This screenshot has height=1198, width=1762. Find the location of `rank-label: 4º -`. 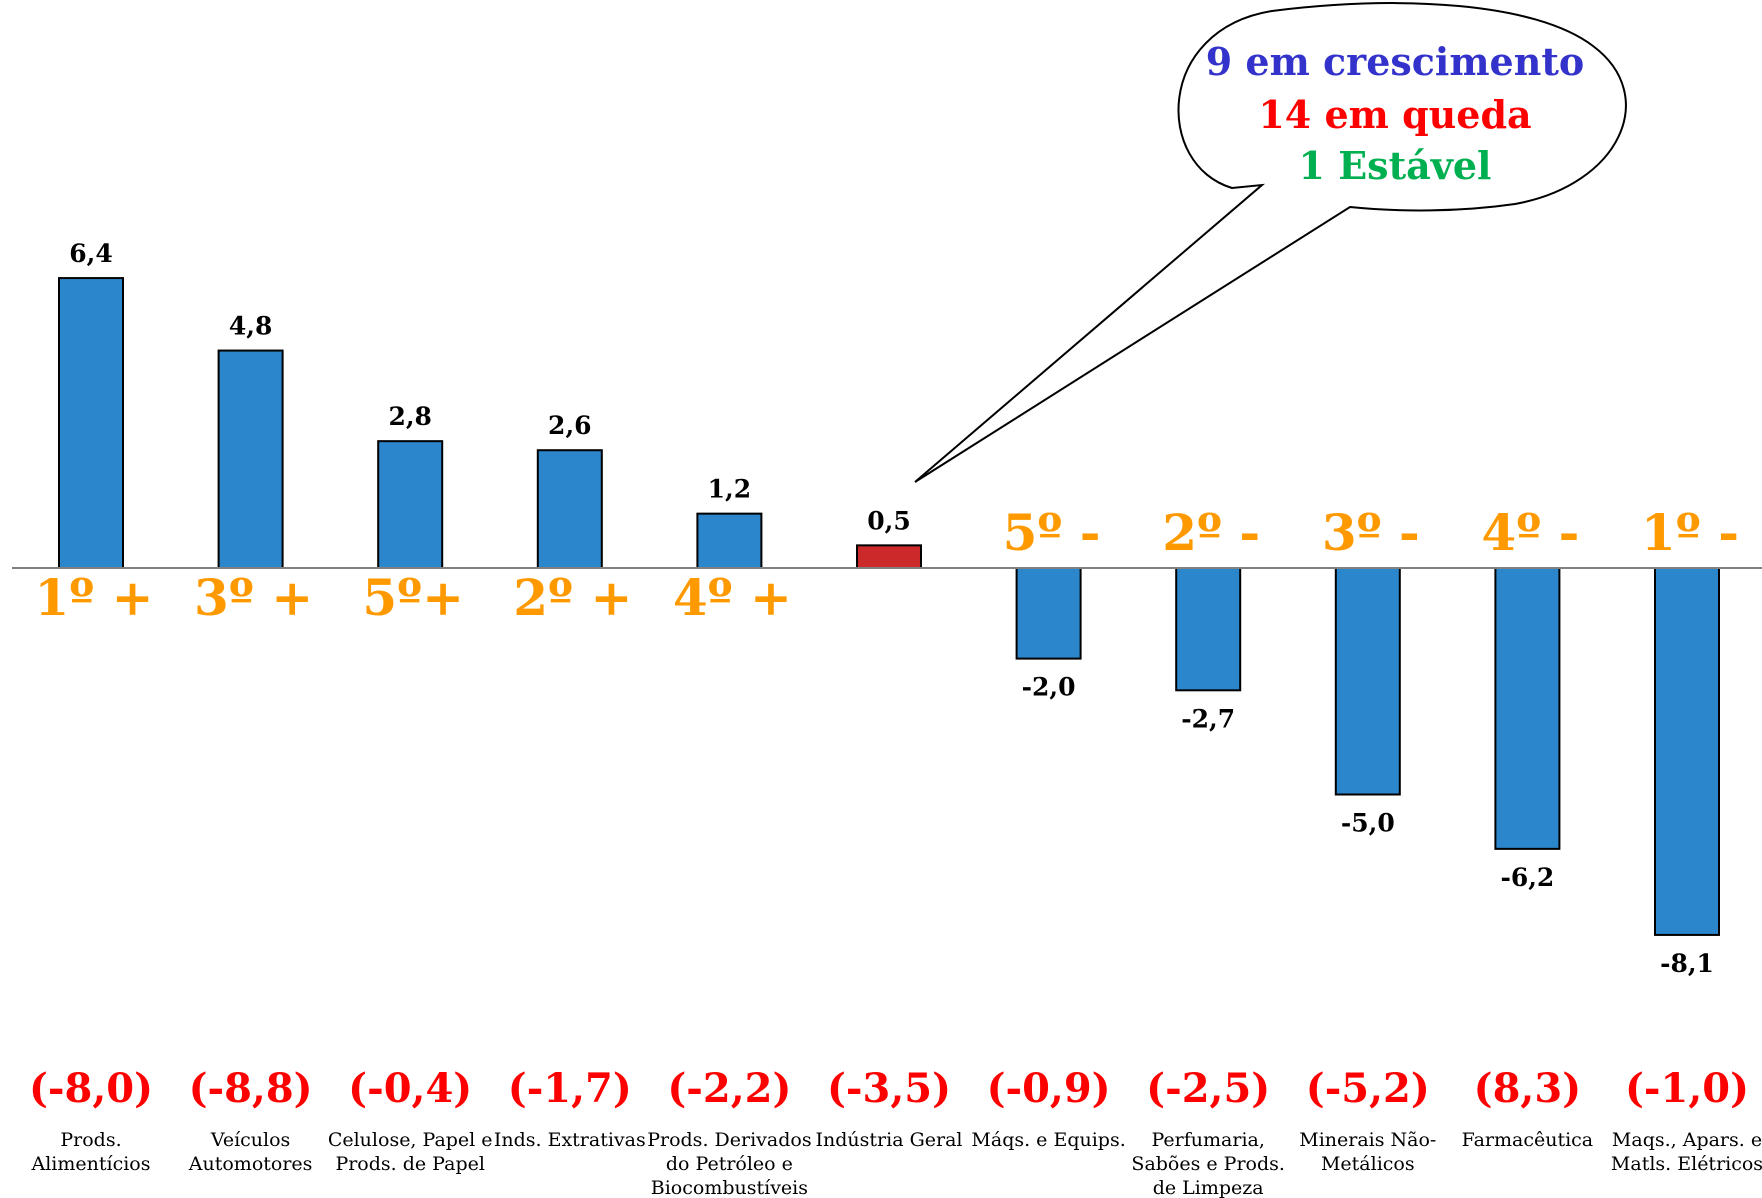

rank-label: 4º - is located at coordinates (1530, 532).